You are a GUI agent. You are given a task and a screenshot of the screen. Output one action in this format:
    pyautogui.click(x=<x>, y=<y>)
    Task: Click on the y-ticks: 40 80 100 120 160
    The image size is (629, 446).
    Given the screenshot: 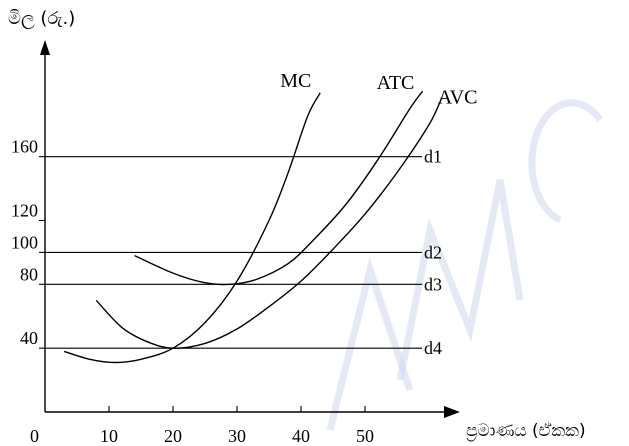 What is the action you would take?
    pyautogui.click(x=28, y=243)
    